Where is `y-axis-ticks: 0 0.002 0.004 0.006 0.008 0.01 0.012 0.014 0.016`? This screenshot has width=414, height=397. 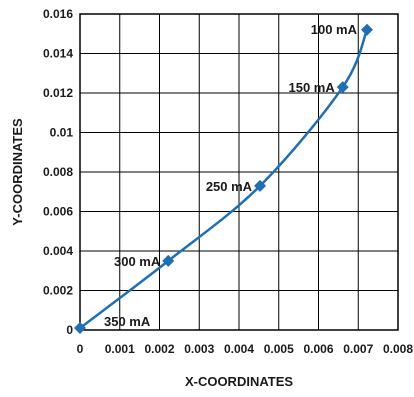
y-axis-ticks: 0 0.002 0.004 0.006 0.008 0.01 0.012 0.014 0.016 is located at coordinates (58, 172).